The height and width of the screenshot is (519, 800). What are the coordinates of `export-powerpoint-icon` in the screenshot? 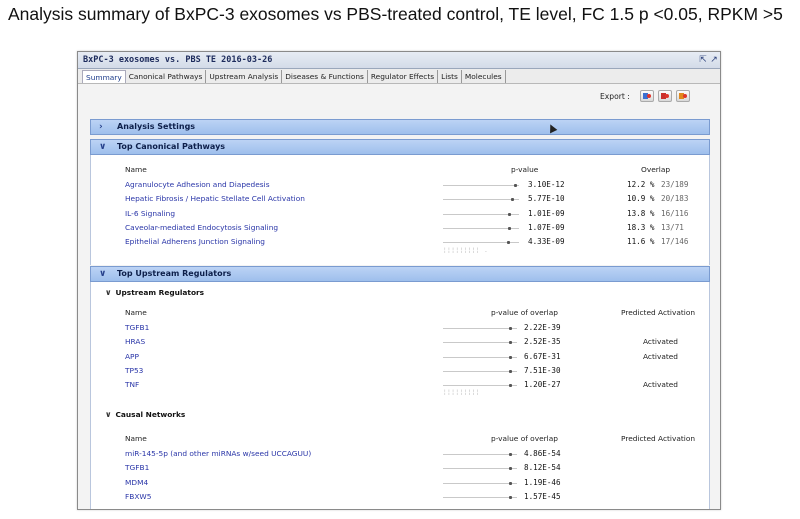 It's located at (683, 96).